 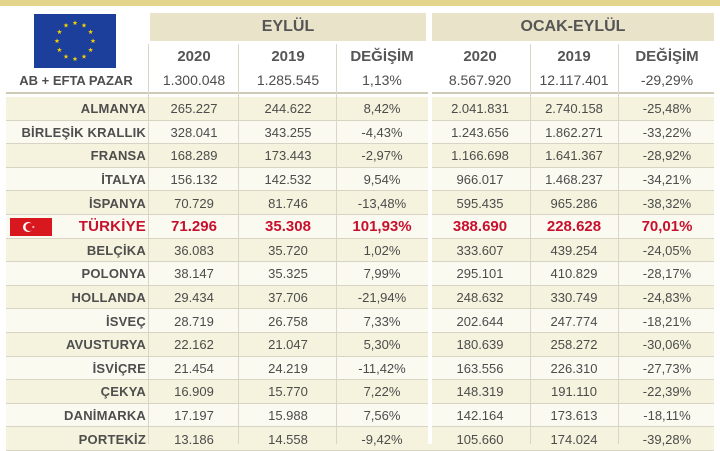 I want to click on table-cell: 1.166.698, so click(x=480, y=156).